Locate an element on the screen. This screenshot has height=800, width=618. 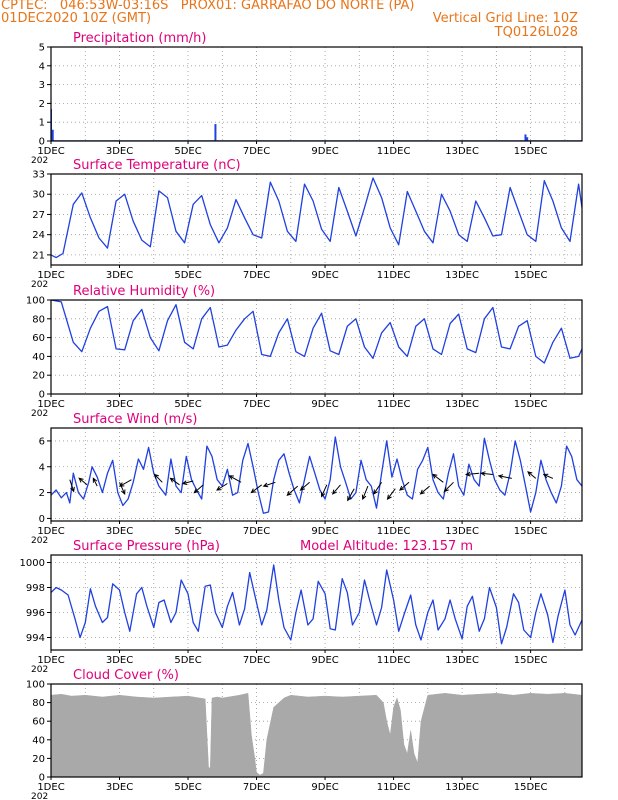
panel-title: Surface Pressure (hPa) is located at coordinates (146, 546).